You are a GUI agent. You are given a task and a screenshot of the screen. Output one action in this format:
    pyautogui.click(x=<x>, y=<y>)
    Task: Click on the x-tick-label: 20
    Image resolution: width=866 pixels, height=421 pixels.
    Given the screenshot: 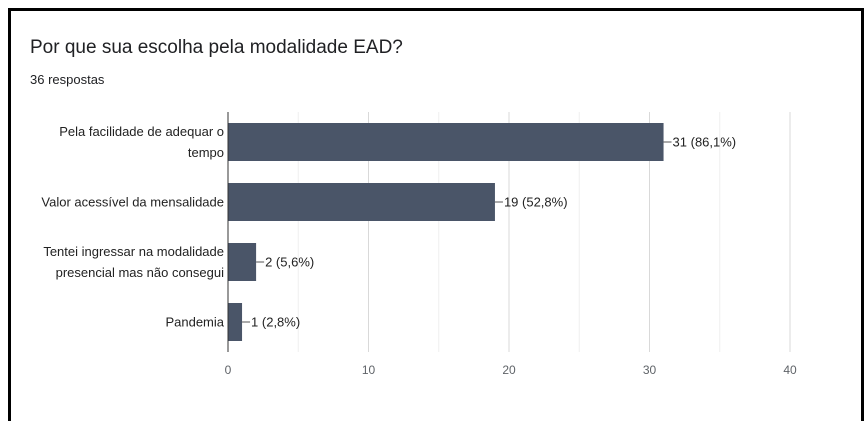 What is the action you would take?
    pyautogui.click(x=509, y=370)
    